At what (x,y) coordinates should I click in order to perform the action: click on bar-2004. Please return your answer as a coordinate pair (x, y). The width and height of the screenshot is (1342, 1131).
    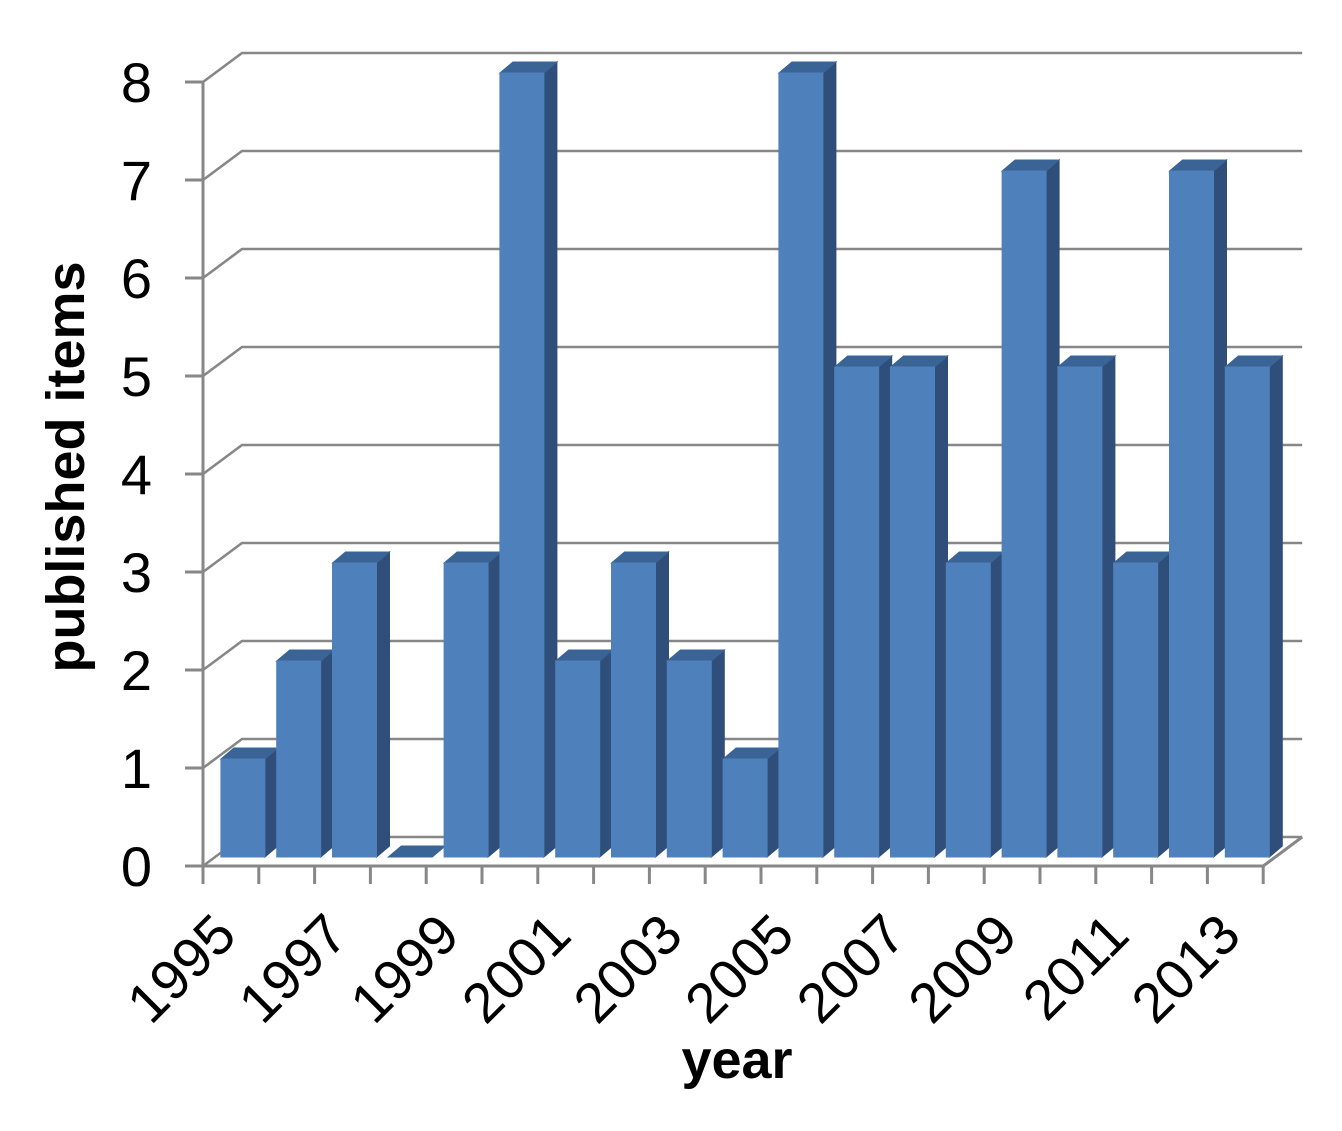
    Looking at the image, I should click on (751, 802).